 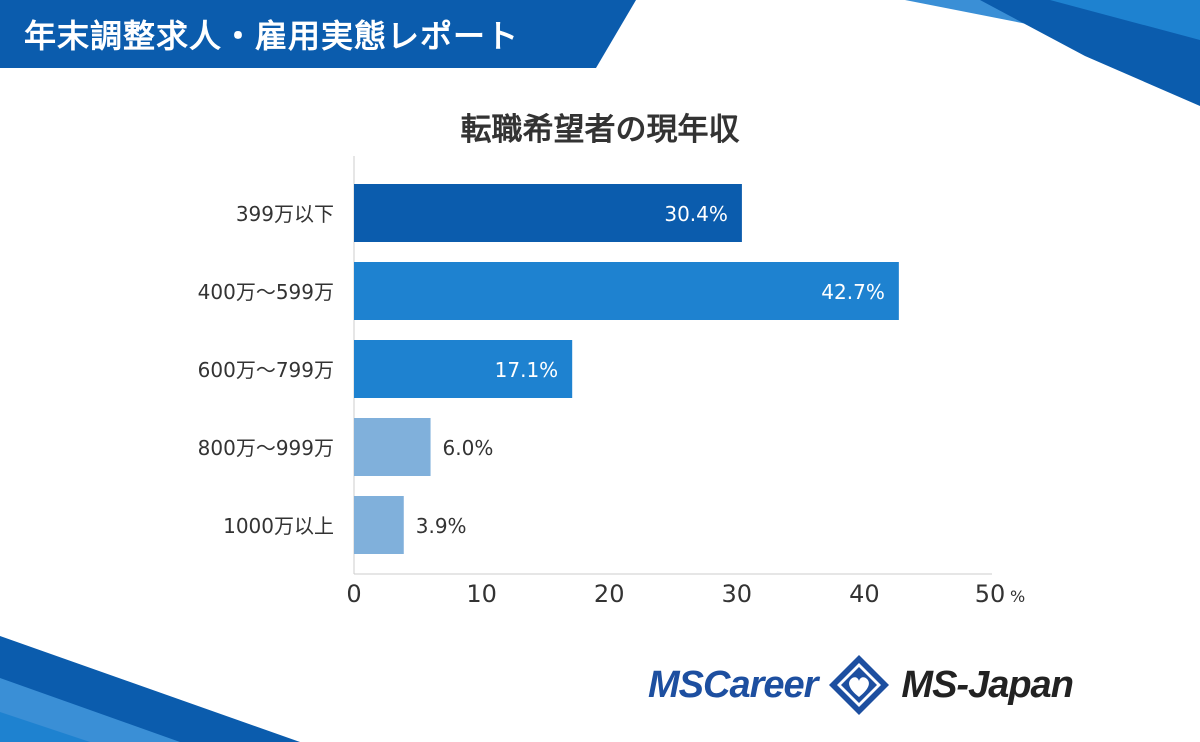 I want to click on category-label: 600万～799万, so click(x=266, y=370).